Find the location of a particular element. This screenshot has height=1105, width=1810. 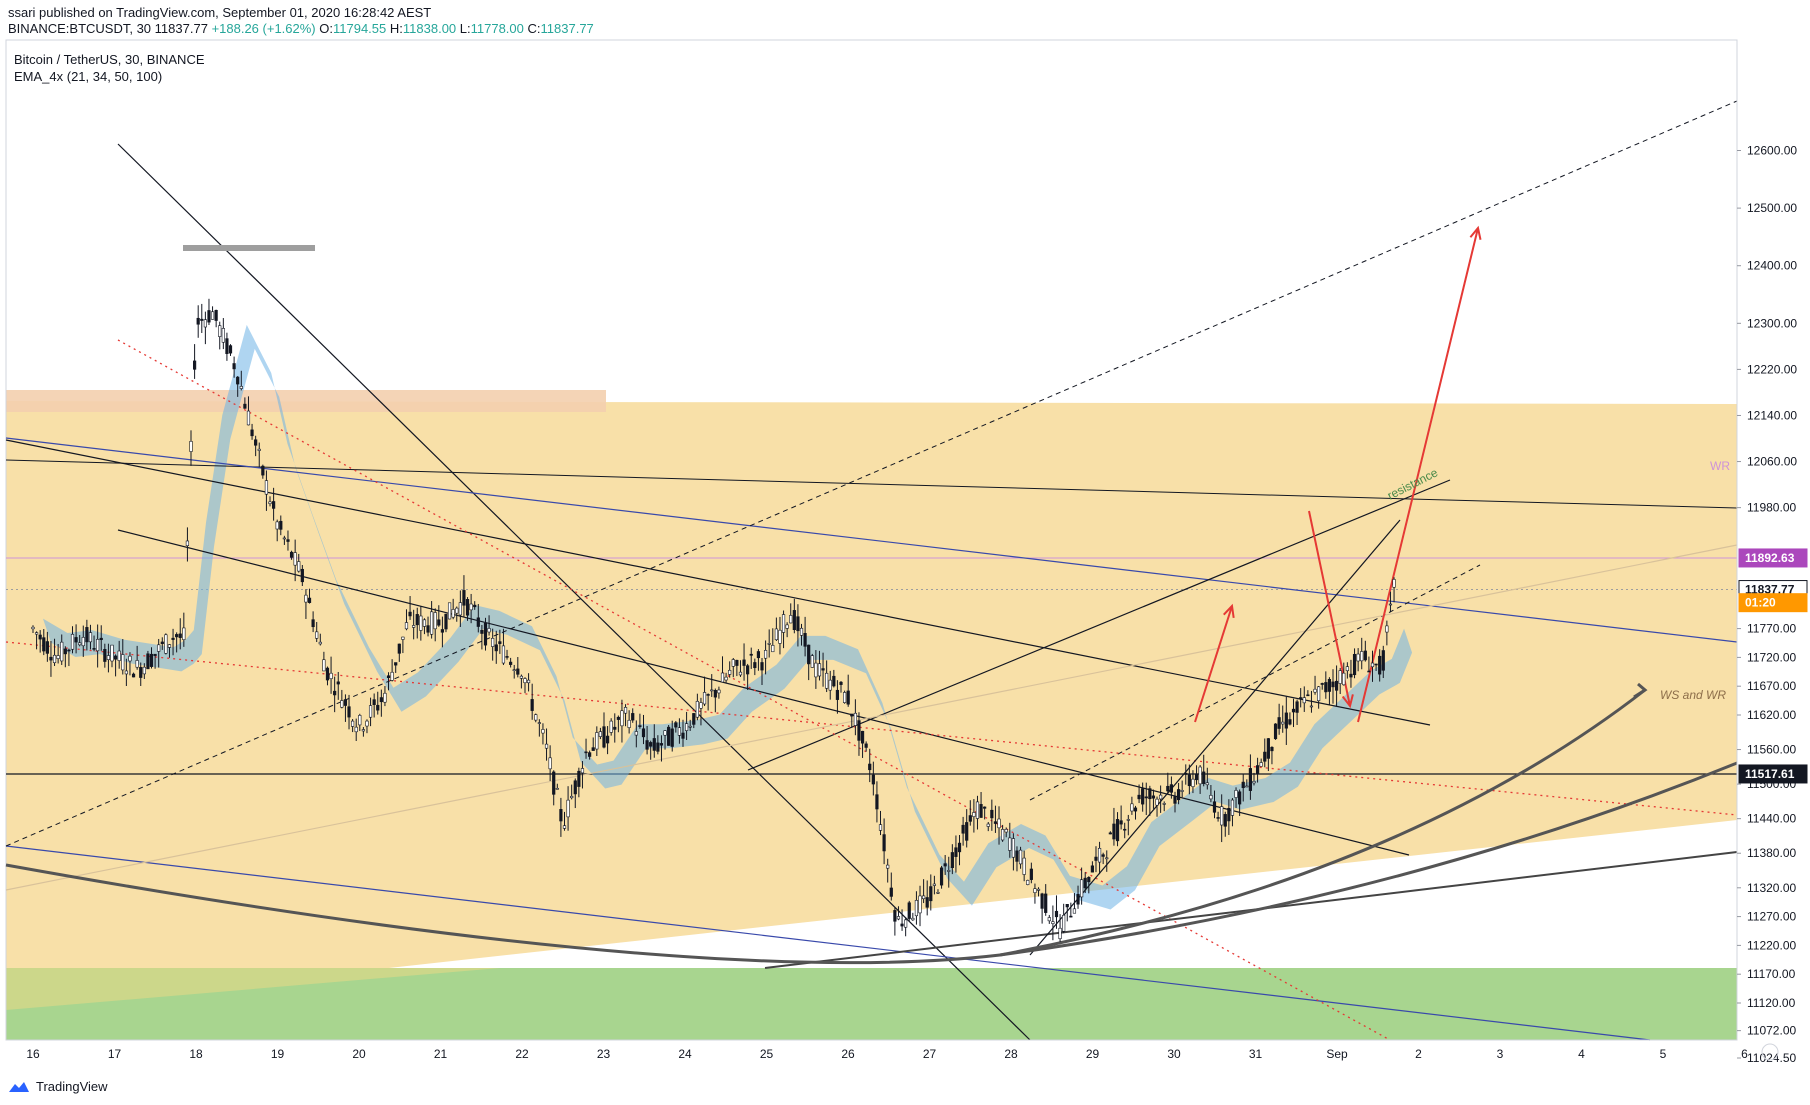

auto-scale-icon is located at coordinates (1770, 1052).